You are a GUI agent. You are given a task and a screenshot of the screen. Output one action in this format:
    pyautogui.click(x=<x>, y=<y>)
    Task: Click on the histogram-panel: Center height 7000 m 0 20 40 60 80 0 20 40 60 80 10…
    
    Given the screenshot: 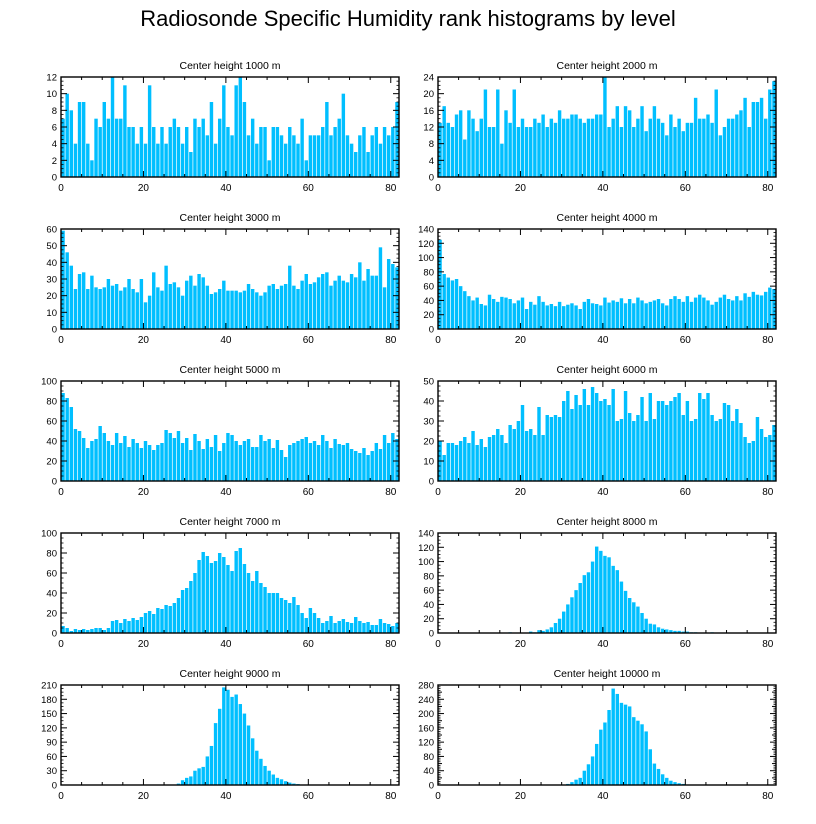 What is the action you would take?
    pyautogui.click(x=220, y=583)
    